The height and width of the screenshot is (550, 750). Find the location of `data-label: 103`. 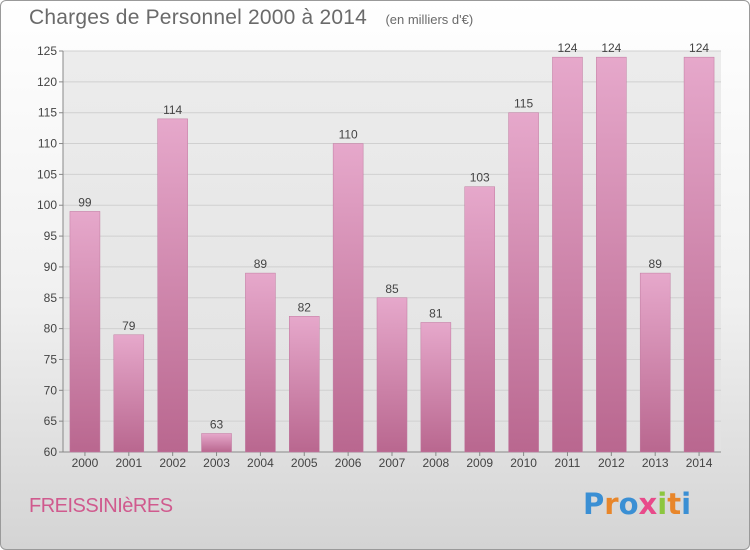

data-label: 103 is located at coordinates (480, 178).